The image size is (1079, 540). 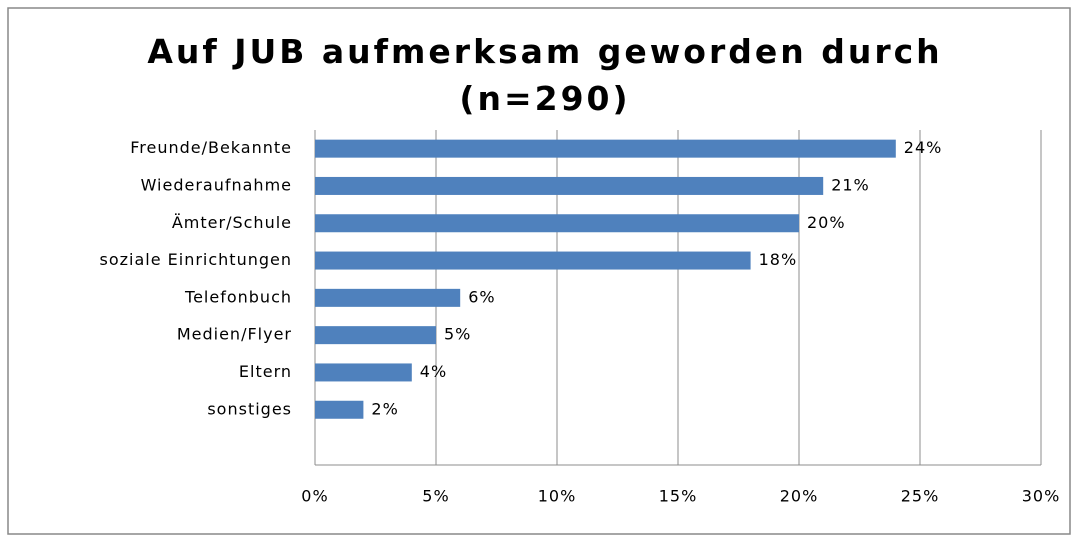 I want to click on data-label: 20%, so click(x=826, y=222).